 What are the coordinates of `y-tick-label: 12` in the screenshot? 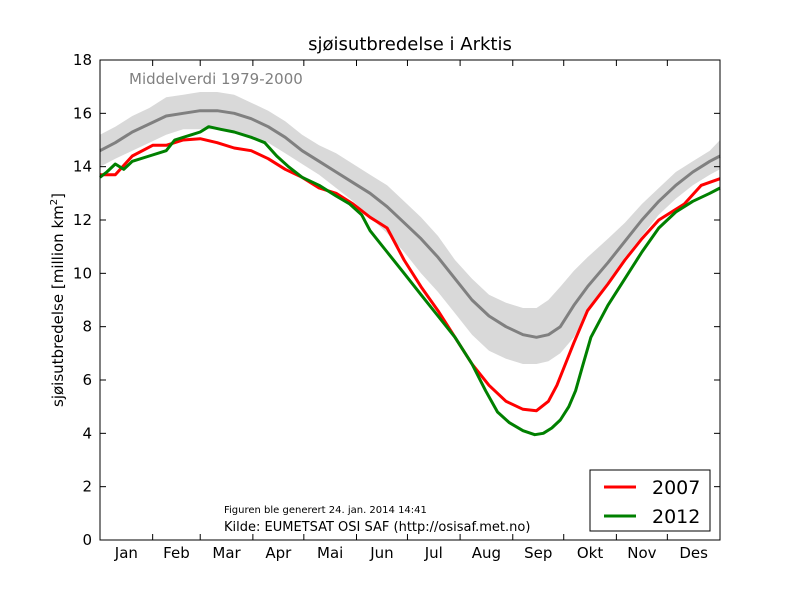 It's located at (82, 220).